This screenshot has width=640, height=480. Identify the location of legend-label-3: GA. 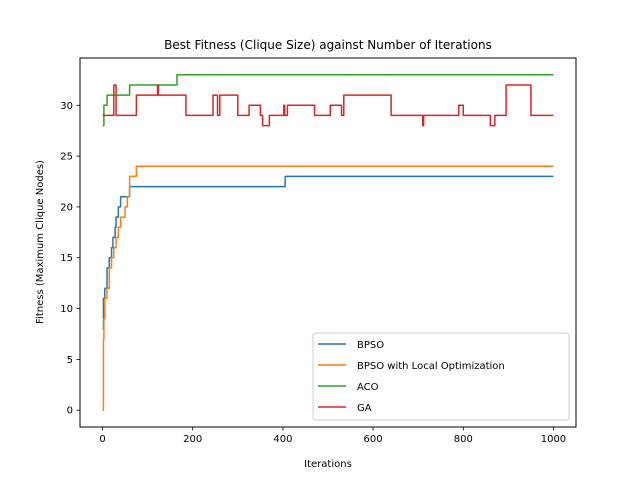
(364, 408).